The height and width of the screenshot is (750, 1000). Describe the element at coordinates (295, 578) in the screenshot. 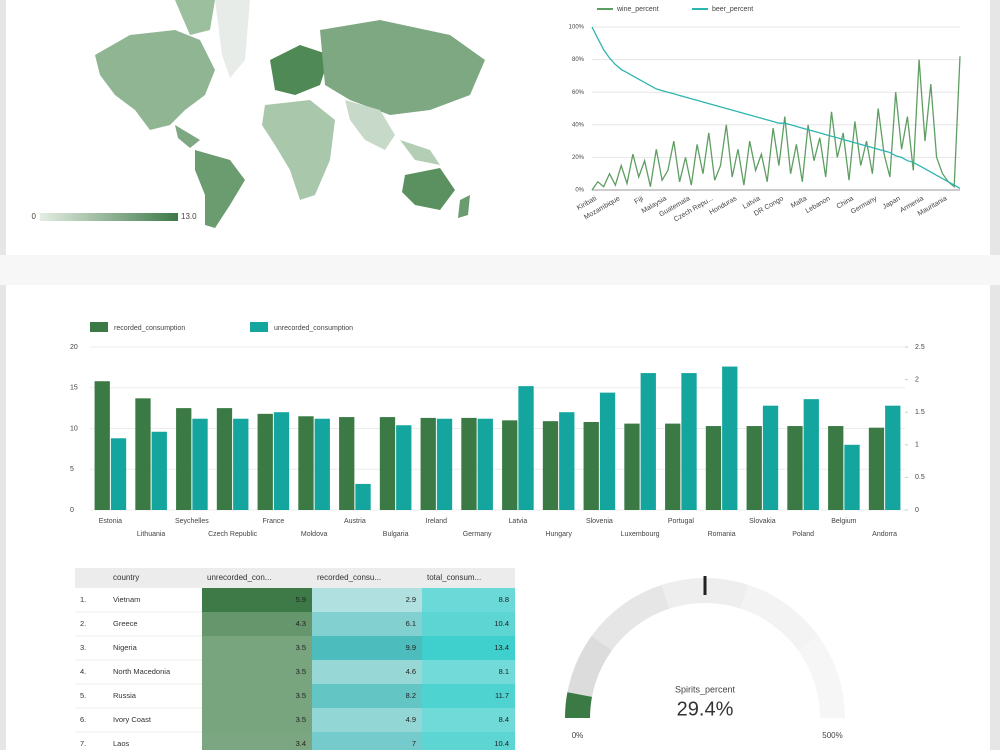

I see `table-header` at that location.